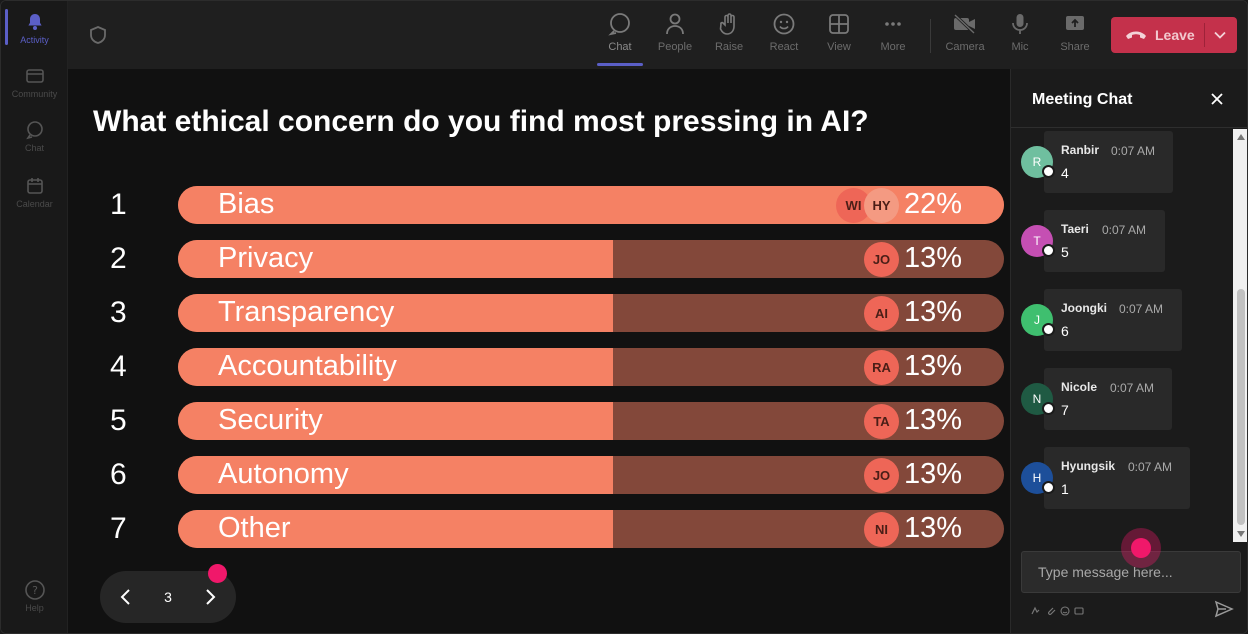  I want to click on poll-option-row: 6 Autonomy JO 13%, so click(539, 476).